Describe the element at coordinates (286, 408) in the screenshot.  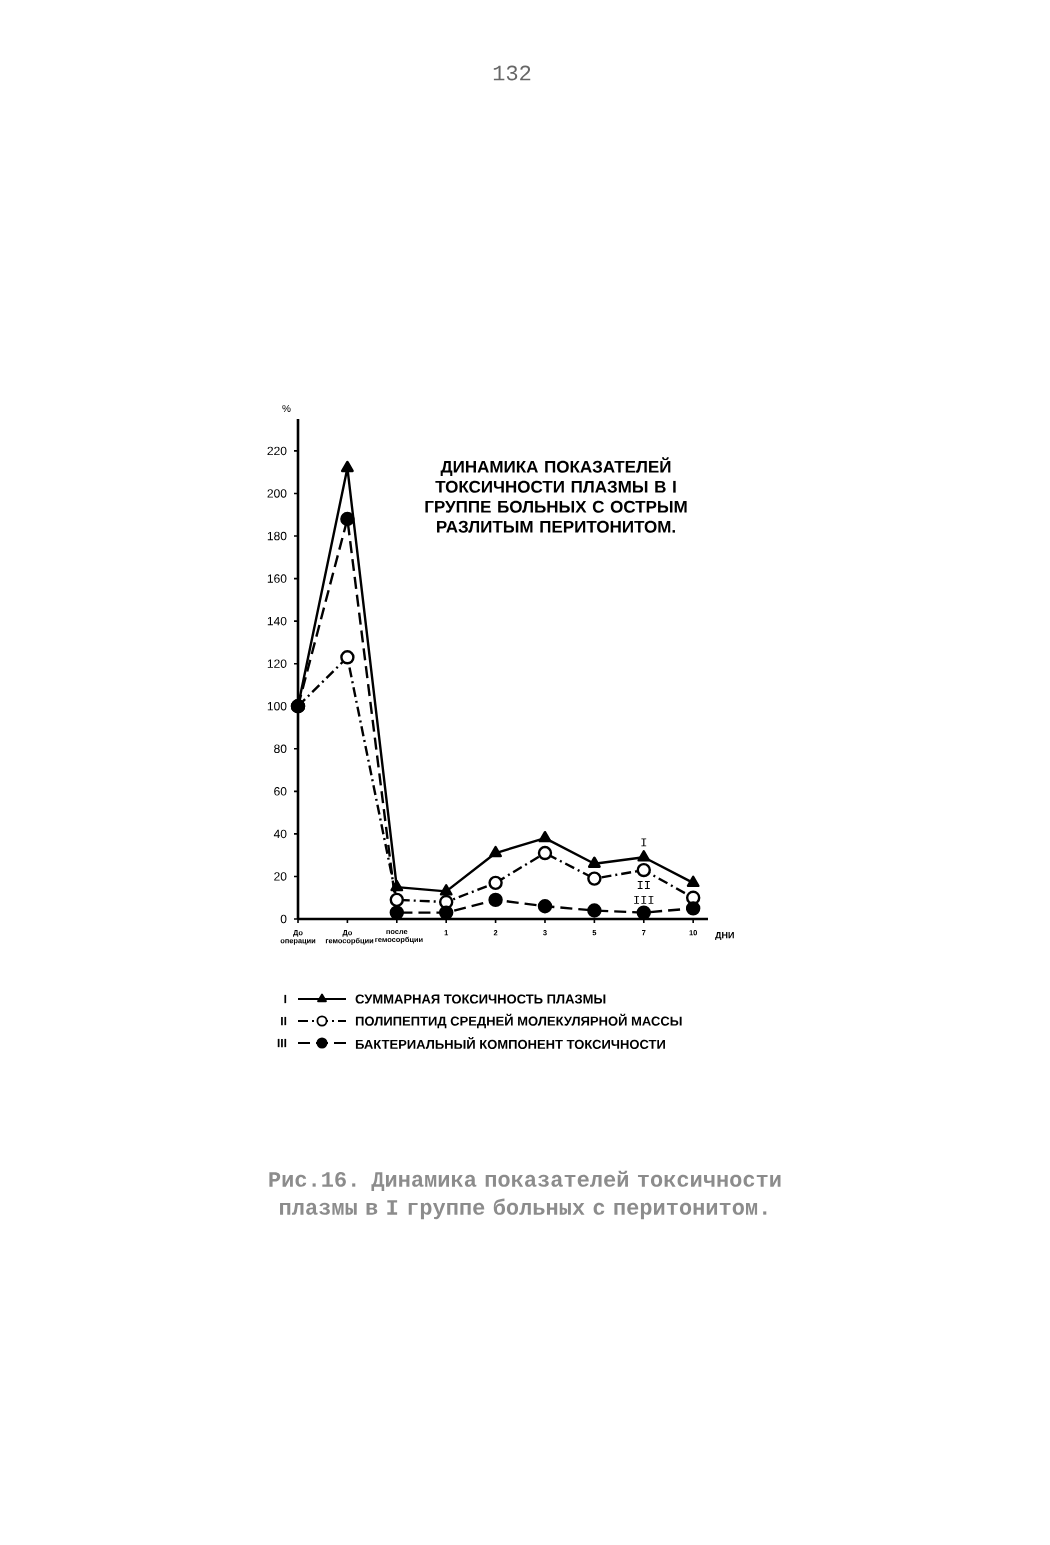
I see `y-axis-title: %` at that location.